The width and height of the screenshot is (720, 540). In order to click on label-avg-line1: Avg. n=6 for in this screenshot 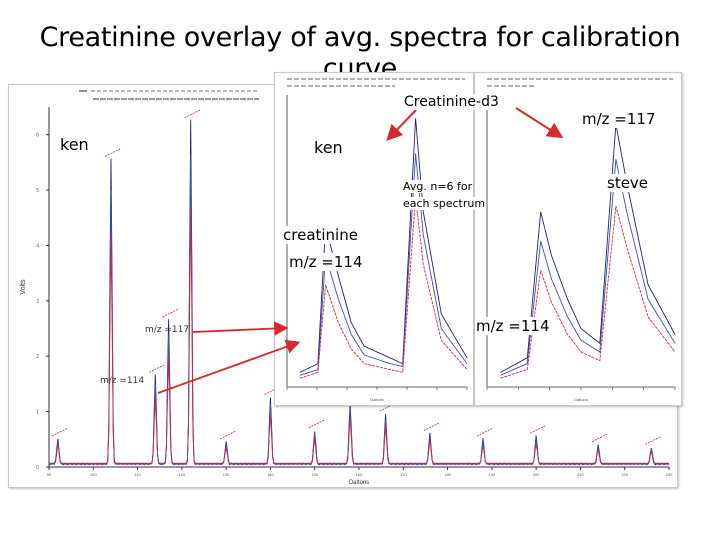, I will do `click(438, 186)`.